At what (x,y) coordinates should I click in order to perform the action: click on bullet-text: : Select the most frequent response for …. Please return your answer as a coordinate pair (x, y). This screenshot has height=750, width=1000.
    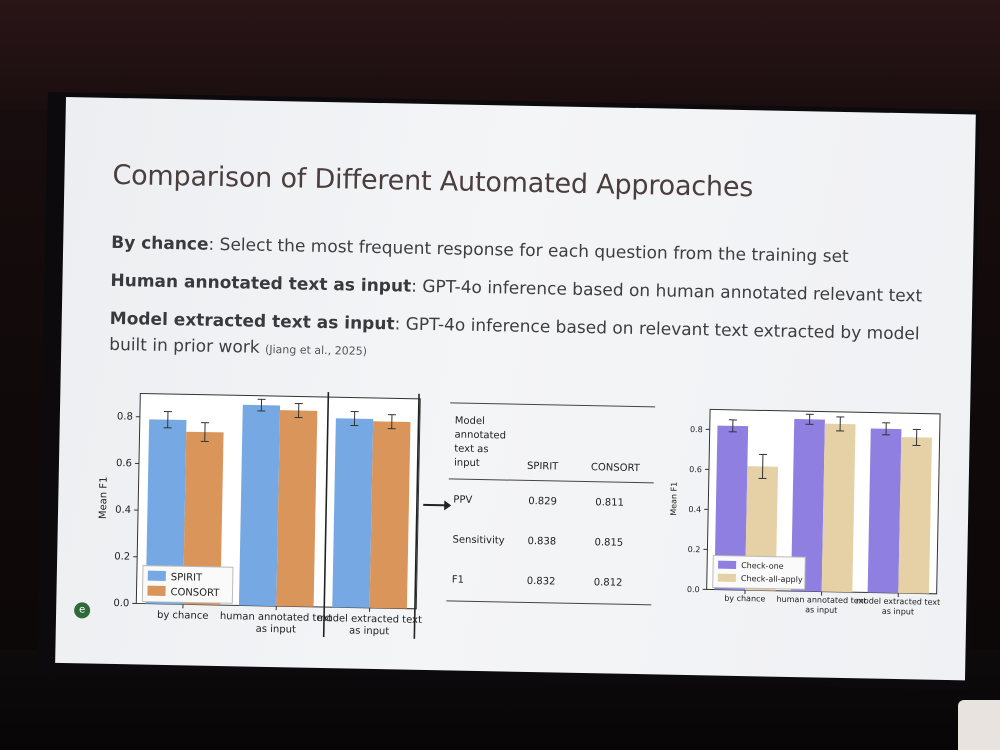
    Looking at the image, I should click on (528, 251).